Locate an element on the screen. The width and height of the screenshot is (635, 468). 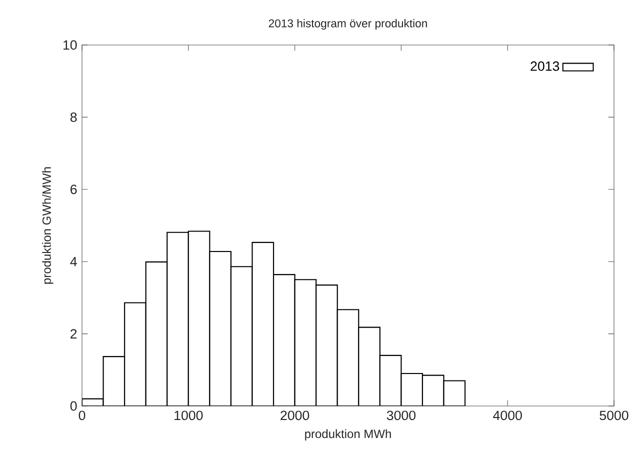
x-tick-label: 4000 is located at coordinates (507, 415).